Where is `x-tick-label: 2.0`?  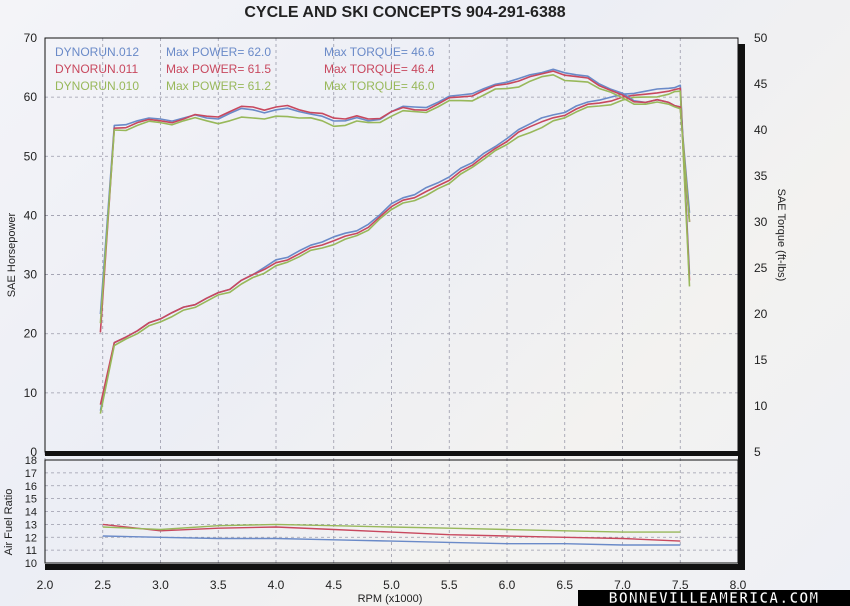 x-tick-label: 2.0 is located at coordinates (45, 585).